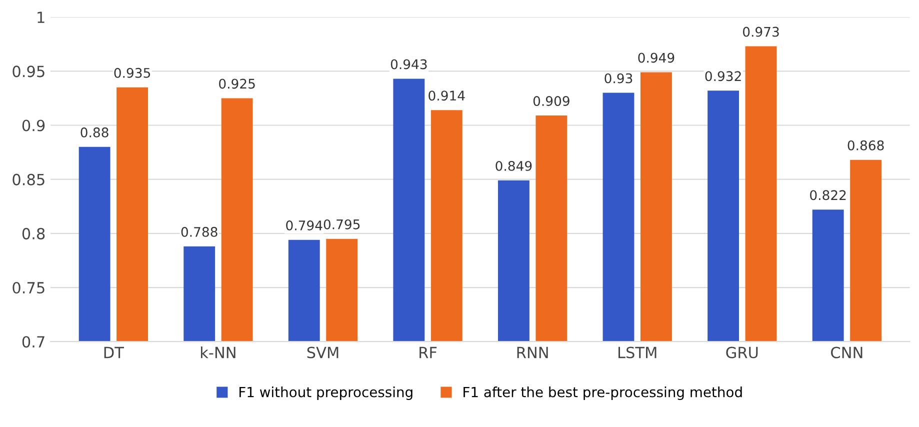 The image size is (919, 427). I want to click on y-tick-label: 0.85, so click(28, 180).